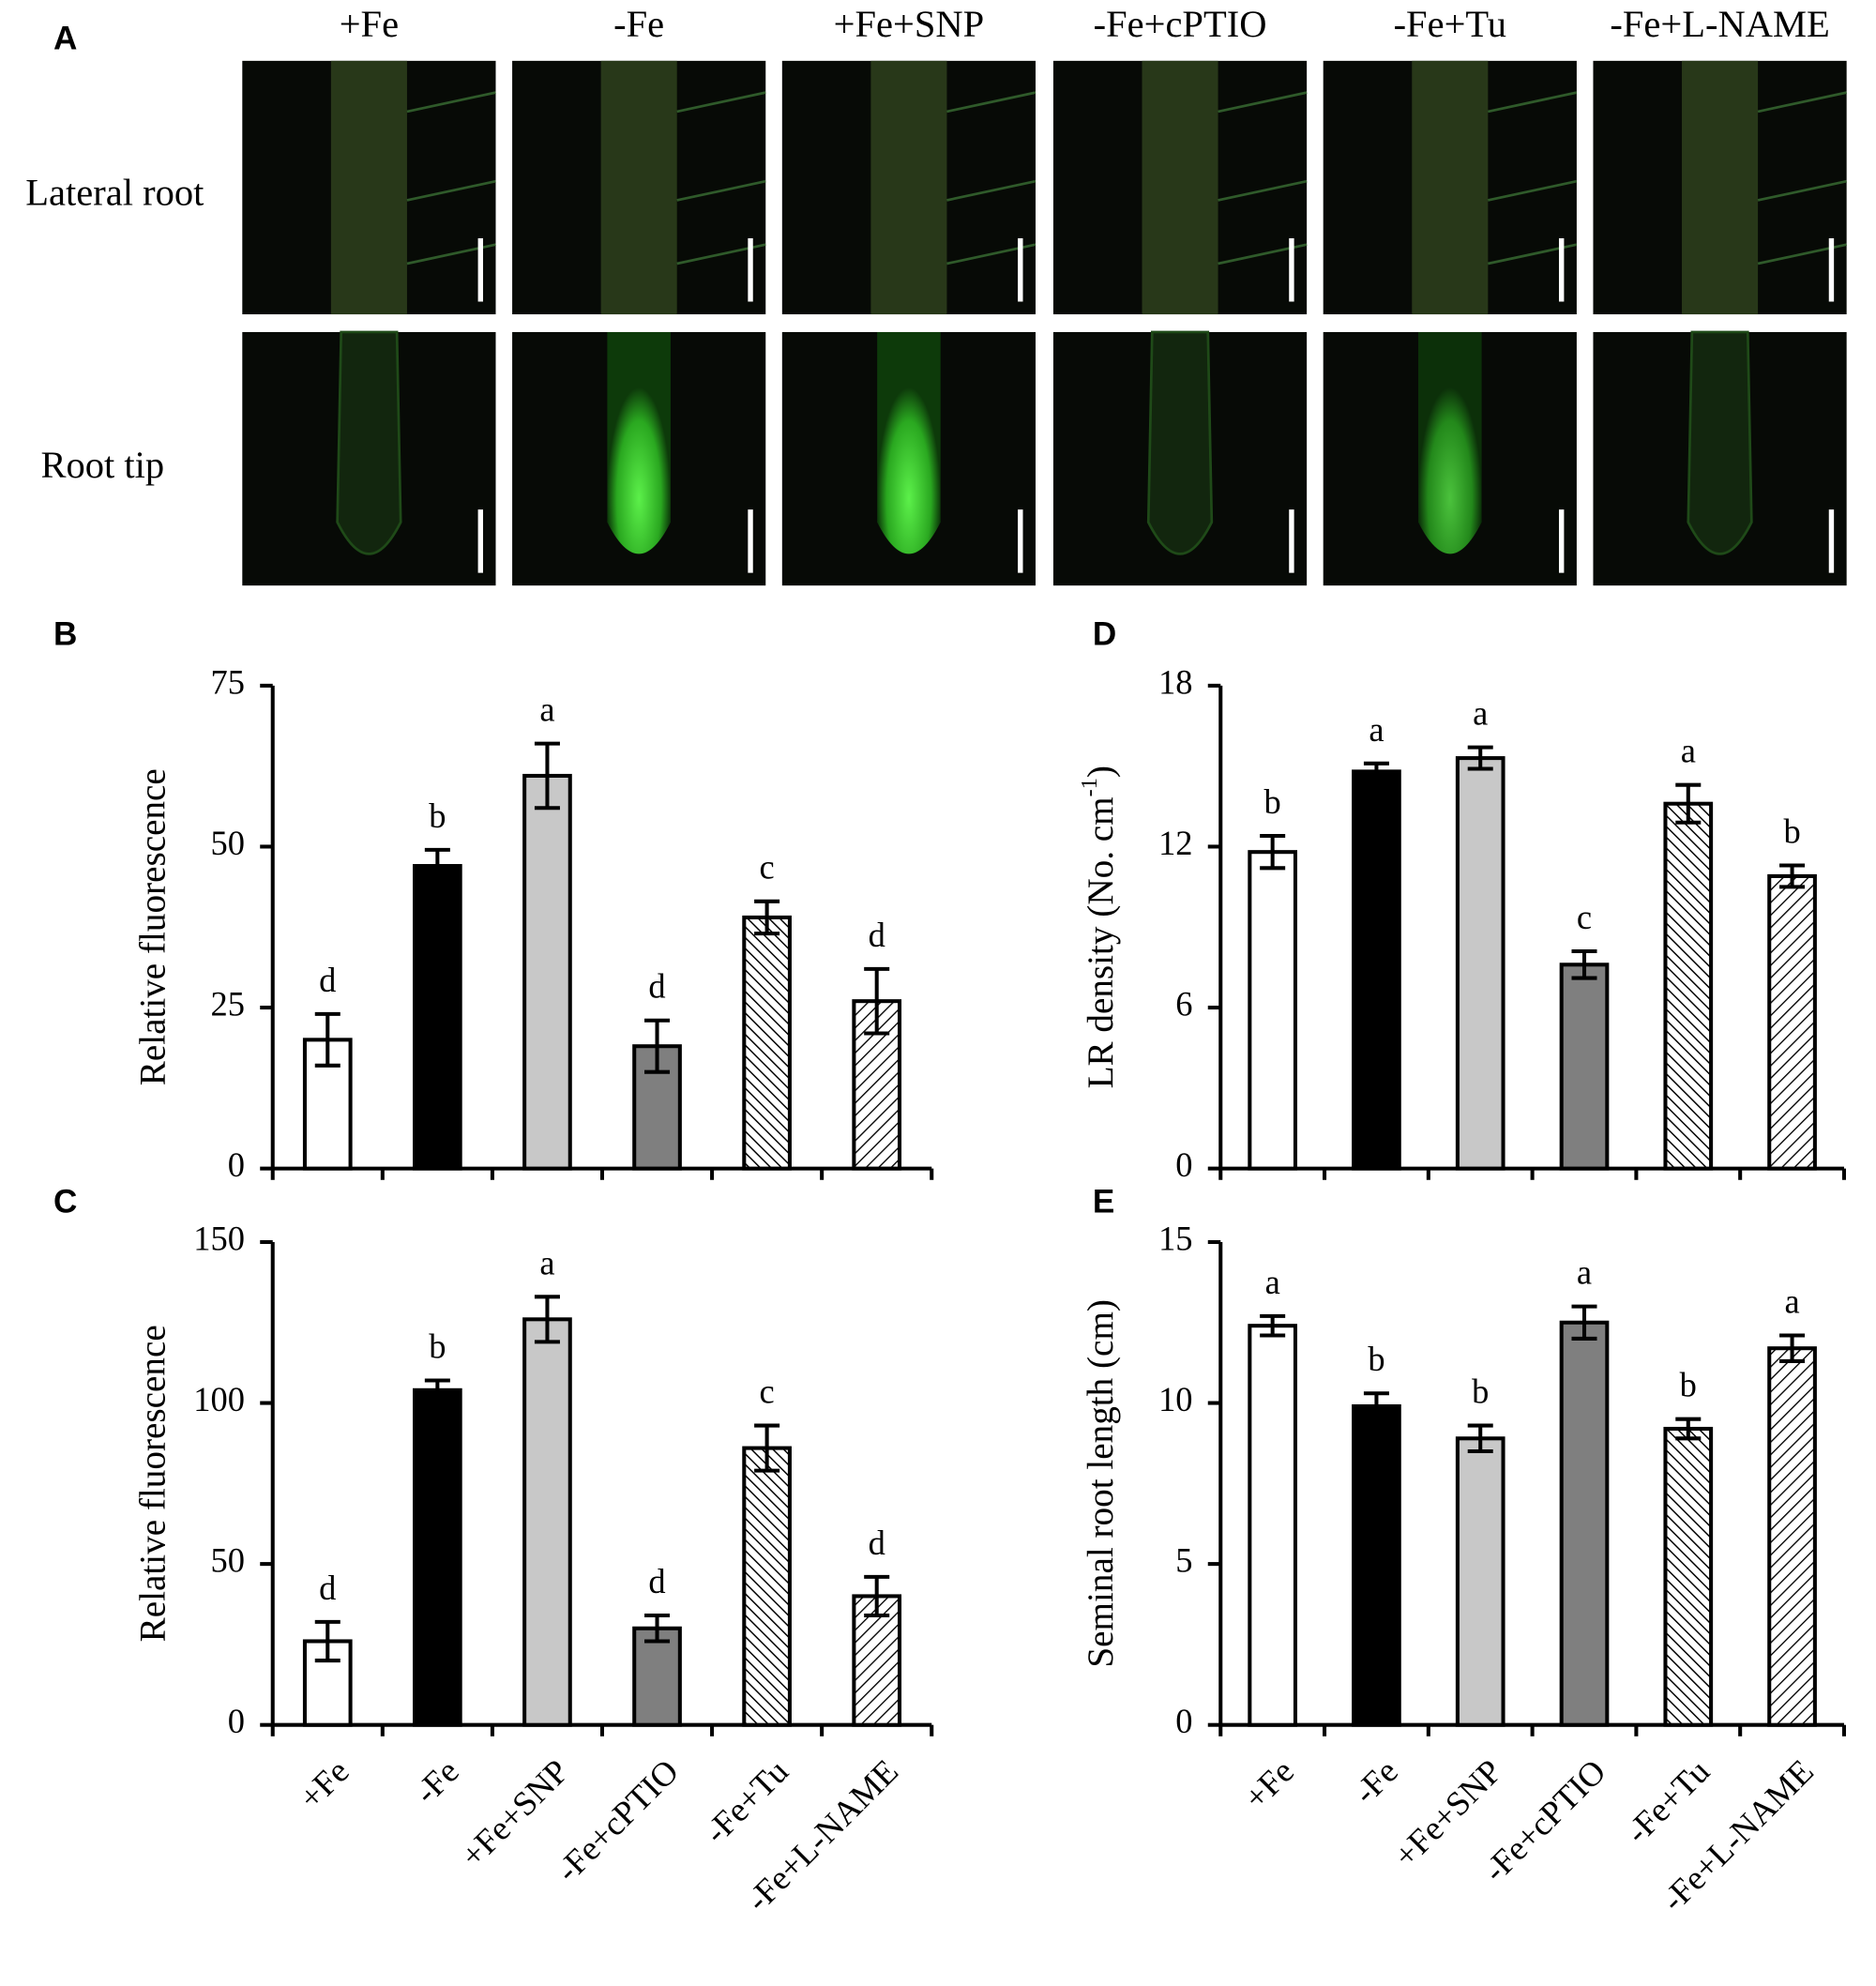 This screenshot has height=1986, width=1876. I want to click on panel-label: B, so click(65, 634).